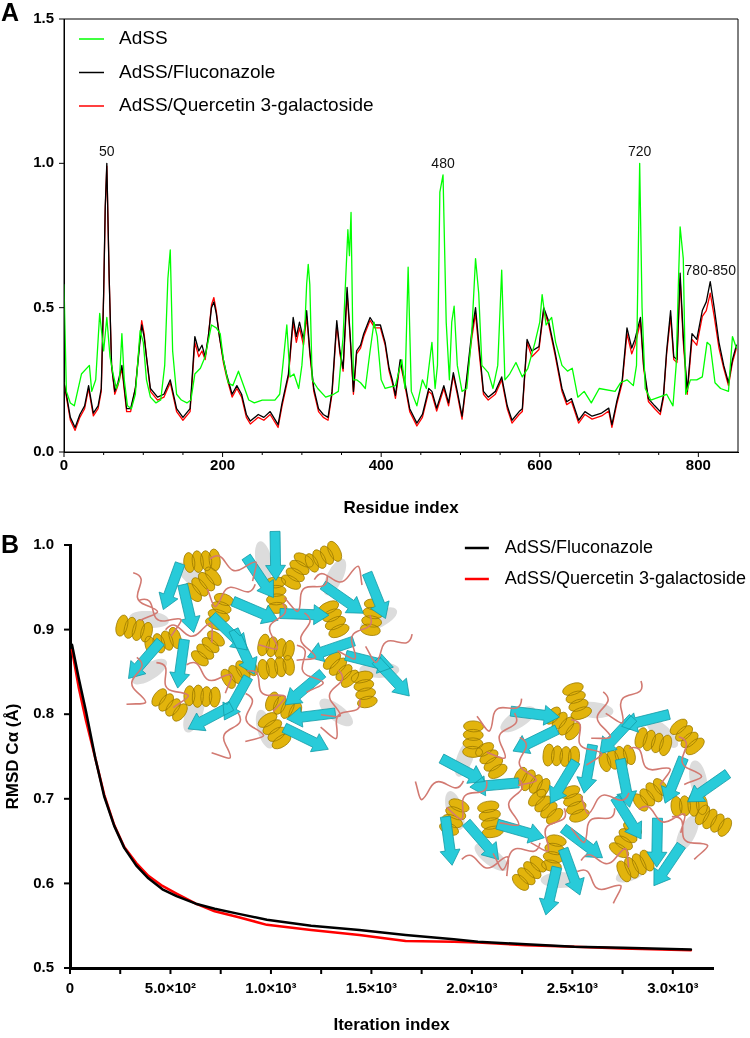  Describe the element at coordinates (540, 465) in the screenshot. I see `x-tick-label: 600` at that location.